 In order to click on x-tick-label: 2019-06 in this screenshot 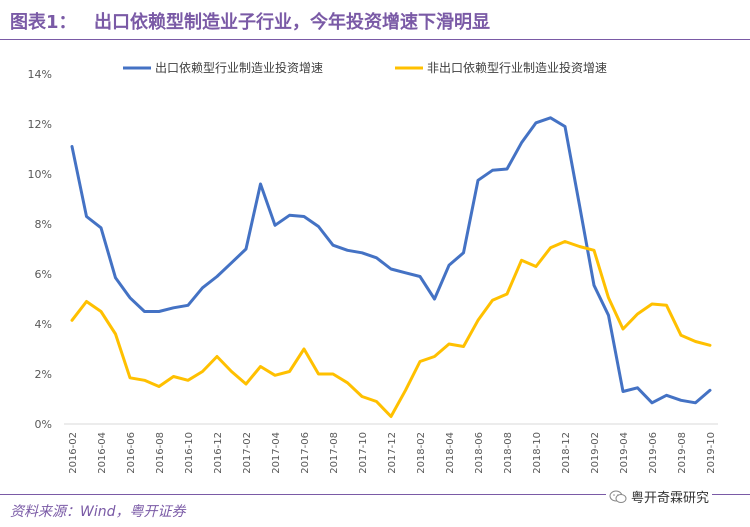, I will do `click(653, 453)`.